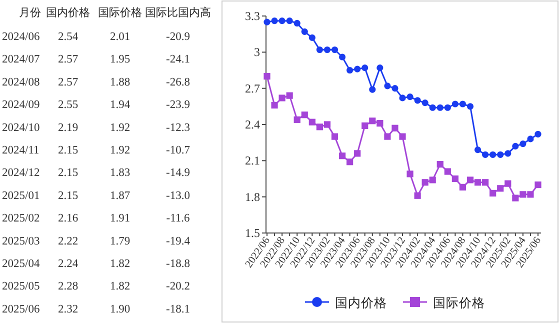 The image size is (560, 324). I want to click on data-label: 2.28, so click(68, 286).